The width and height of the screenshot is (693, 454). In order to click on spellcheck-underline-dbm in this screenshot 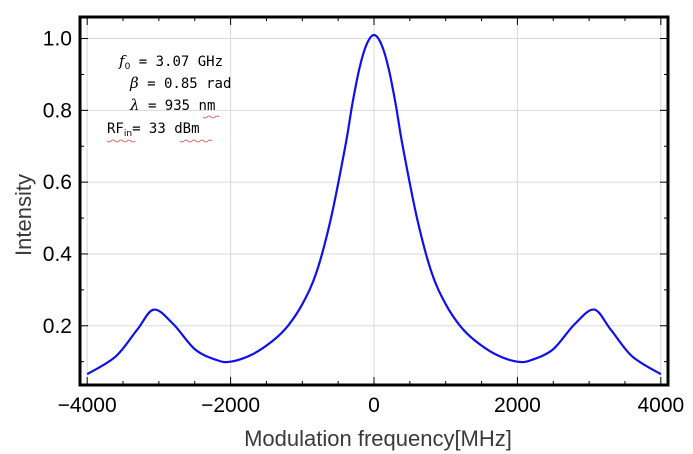, I will do `click(196, 141)`.